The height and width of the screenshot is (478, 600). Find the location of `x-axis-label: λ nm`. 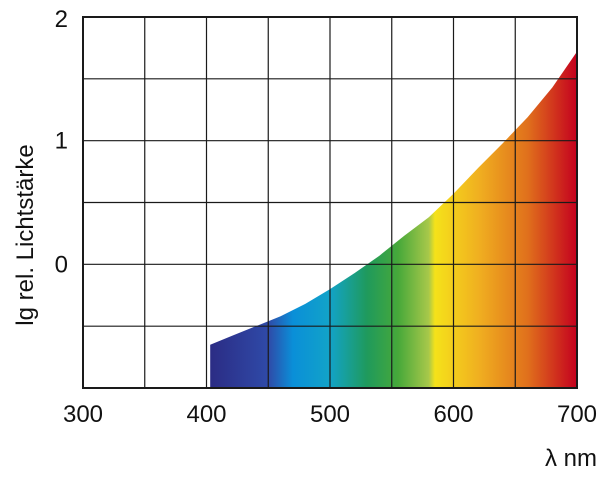

x-axis-label: λ nm is located at coordinates (571, 458).